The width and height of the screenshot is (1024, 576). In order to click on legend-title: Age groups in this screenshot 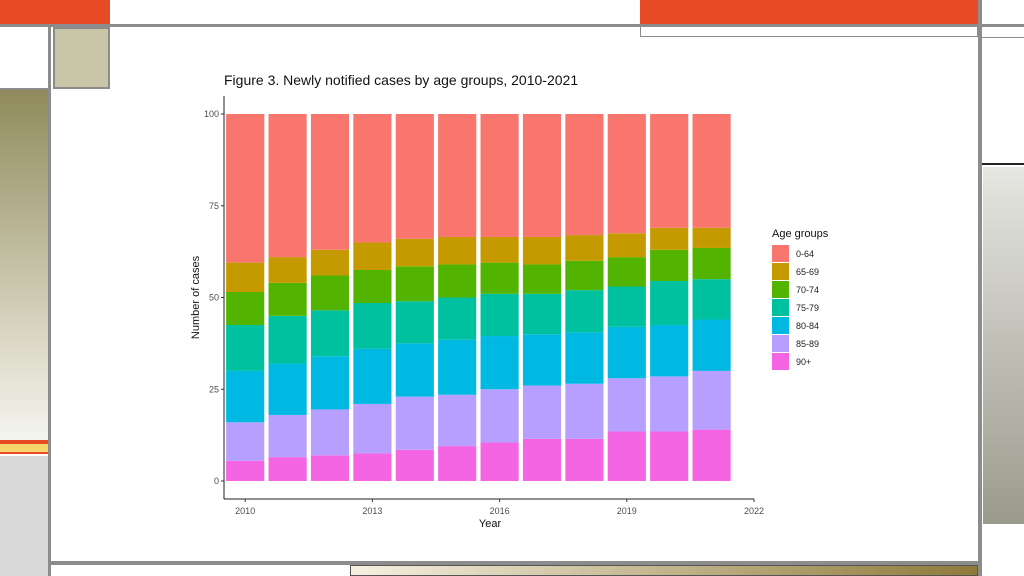, I will do `click(800, 234)`.